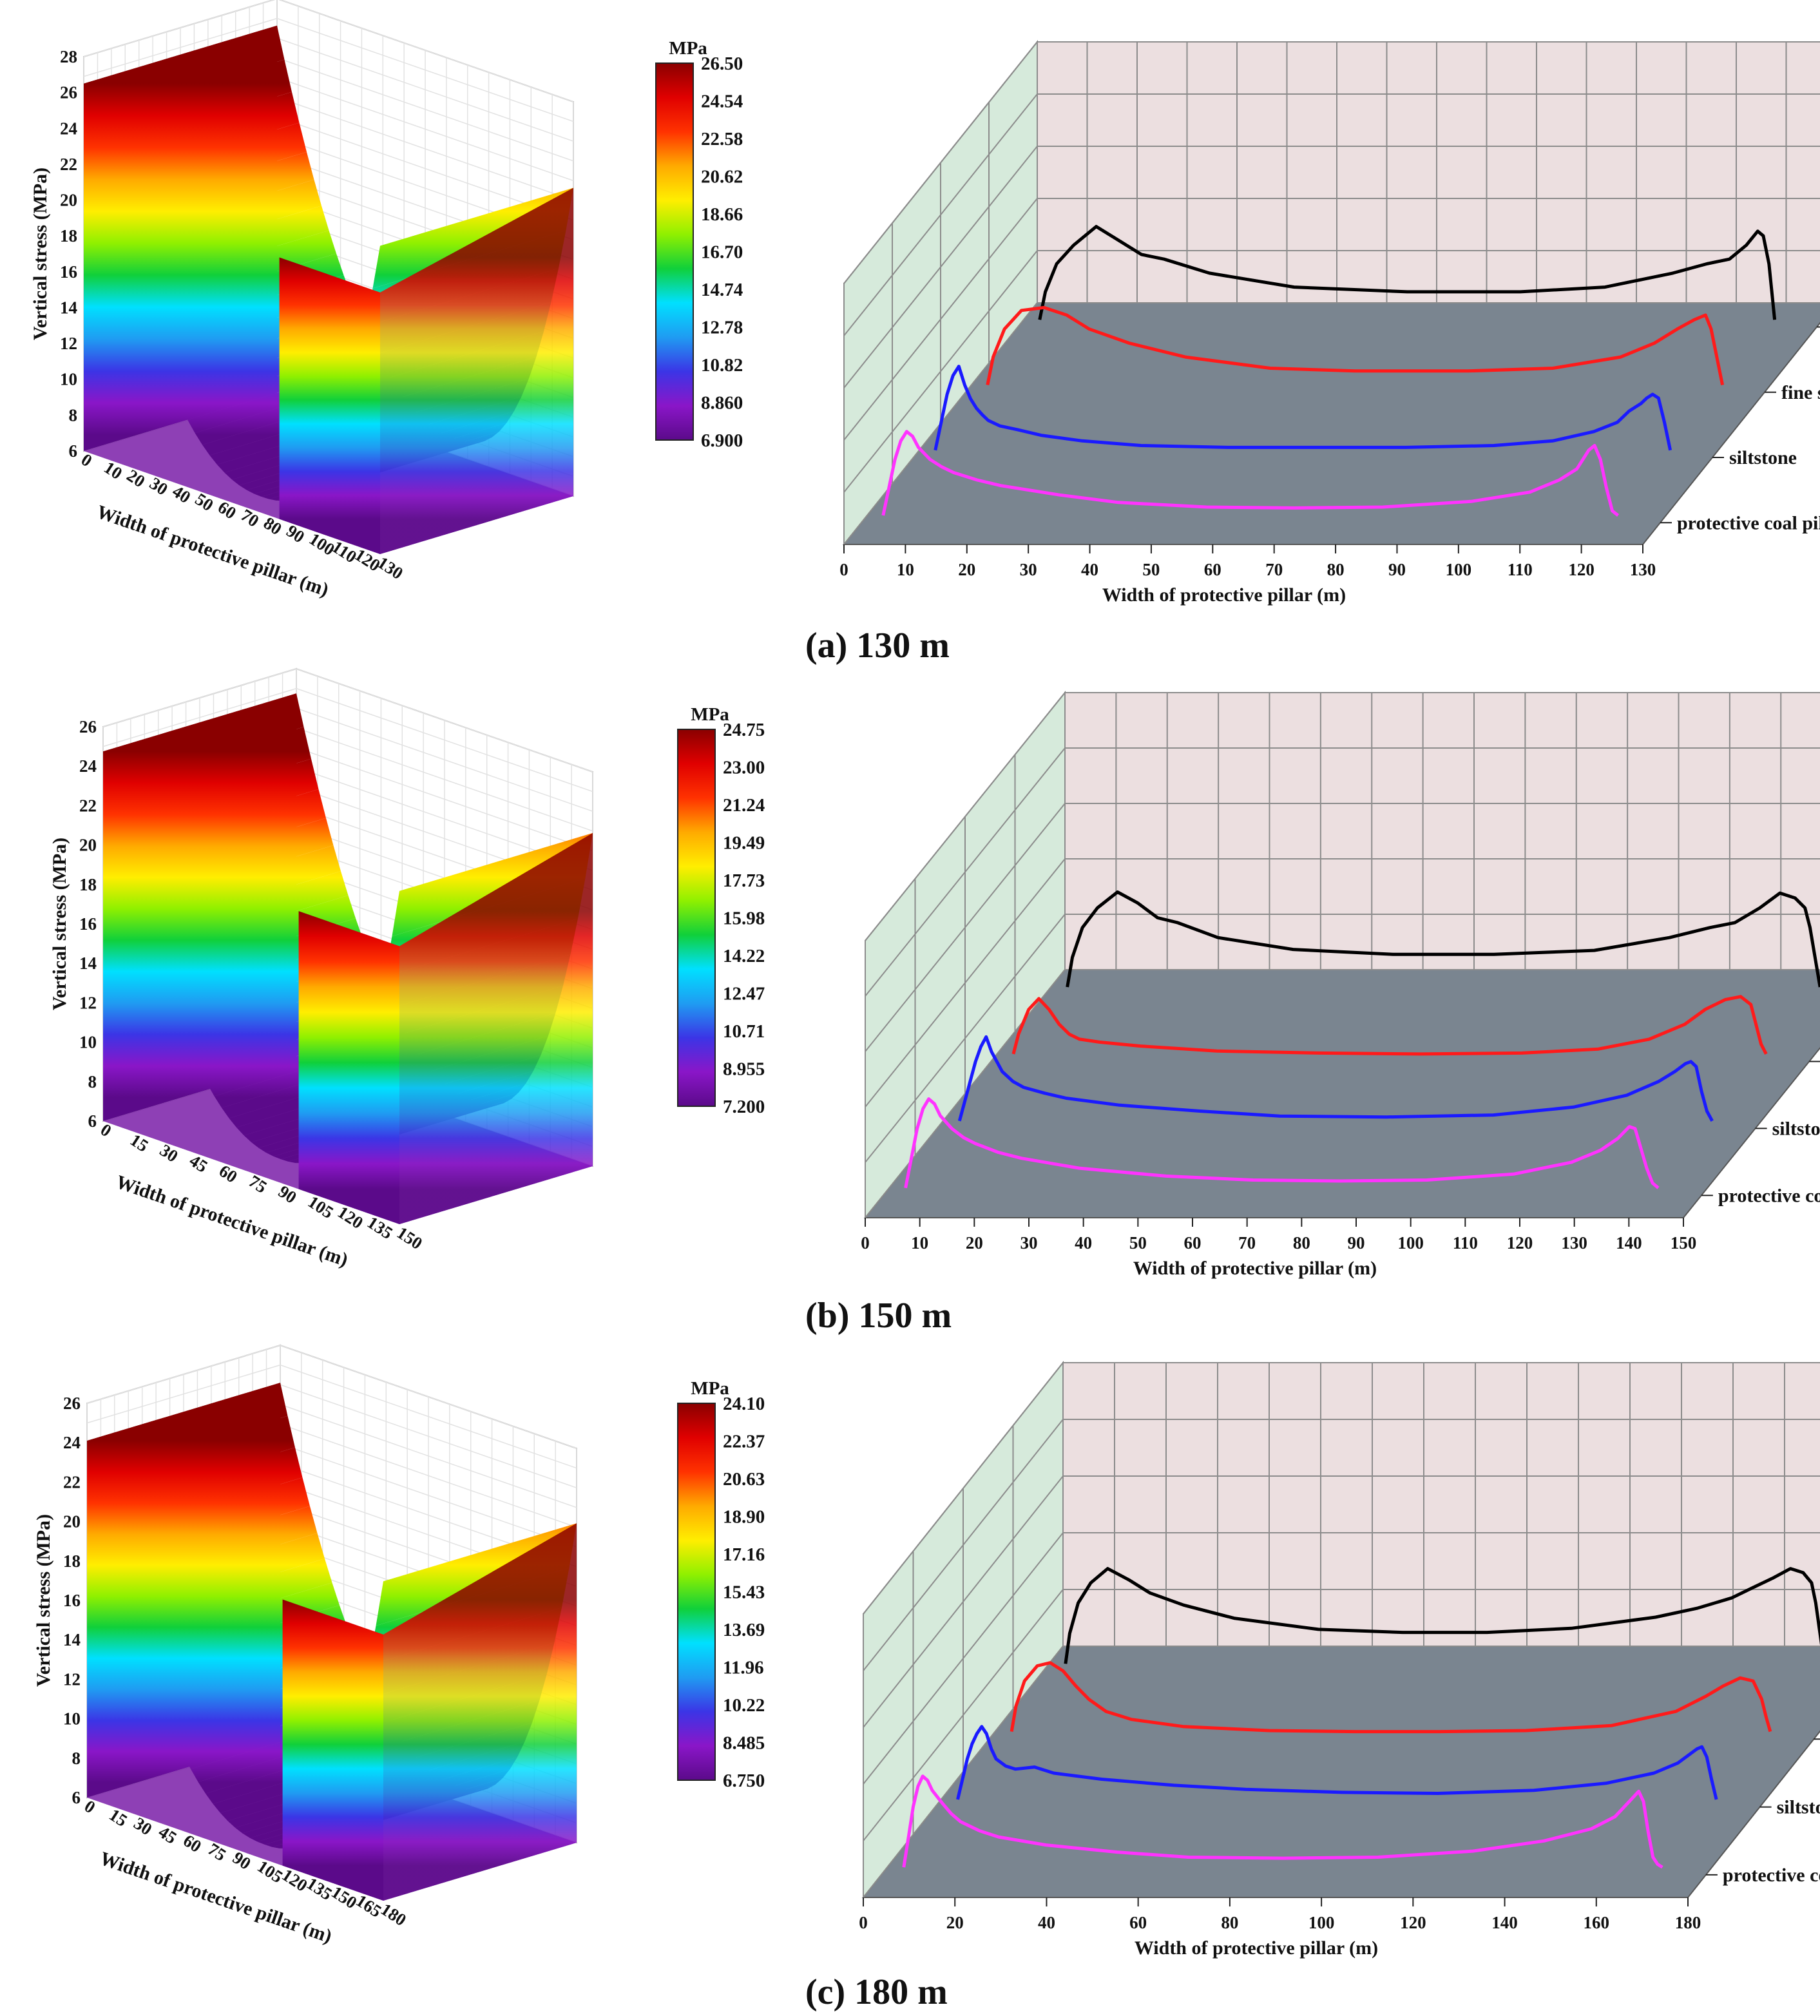  Describe the element at coordinates (1597, 1922) in the screenshot. I see `x-tick-label: 160` at that location.